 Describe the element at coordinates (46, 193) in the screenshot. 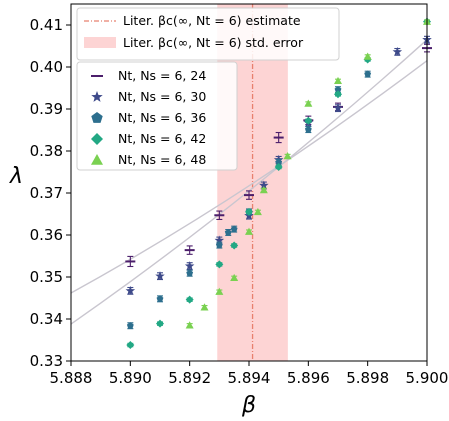

I see `y-tick-label: 0.37` at that location.